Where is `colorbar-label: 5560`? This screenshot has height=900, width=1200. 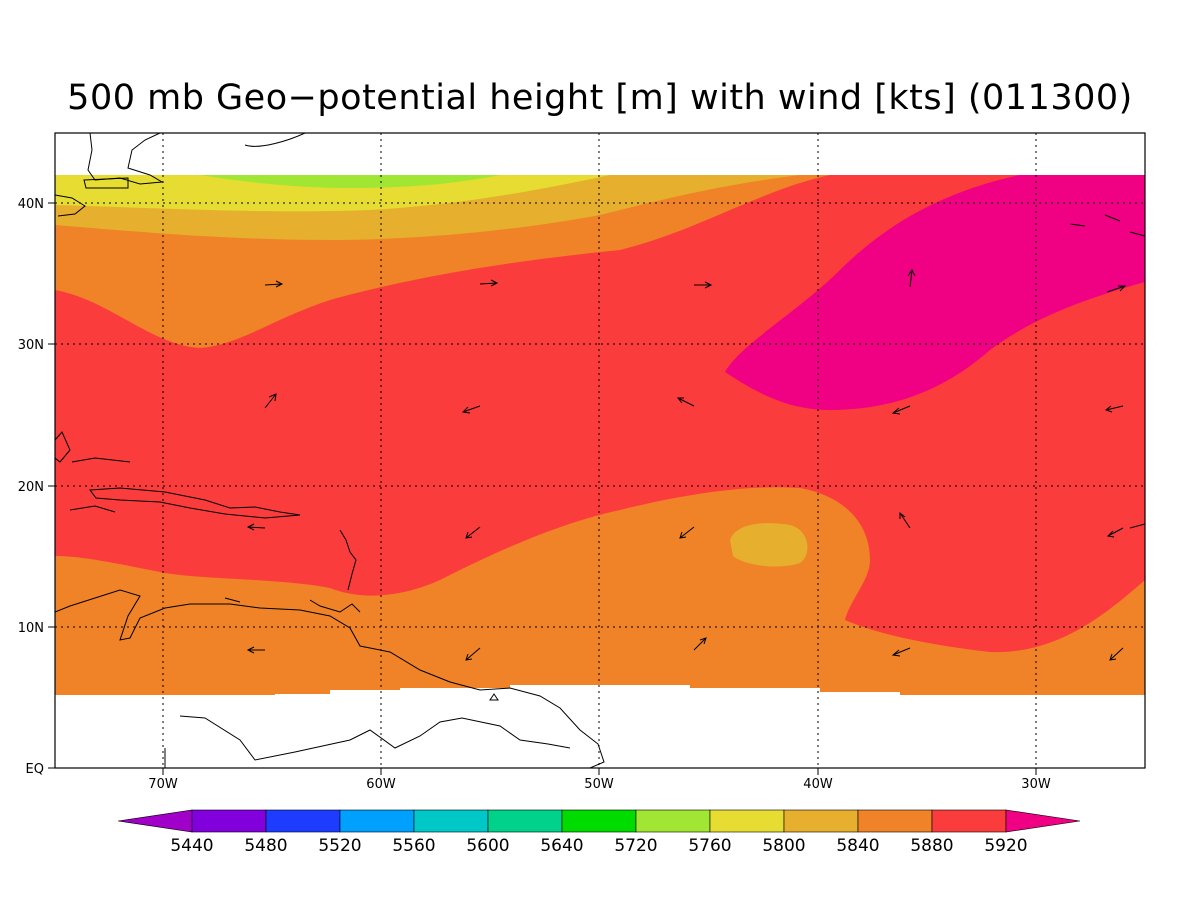
colorbar-label: 5560 is located at coordinates (413, 846).